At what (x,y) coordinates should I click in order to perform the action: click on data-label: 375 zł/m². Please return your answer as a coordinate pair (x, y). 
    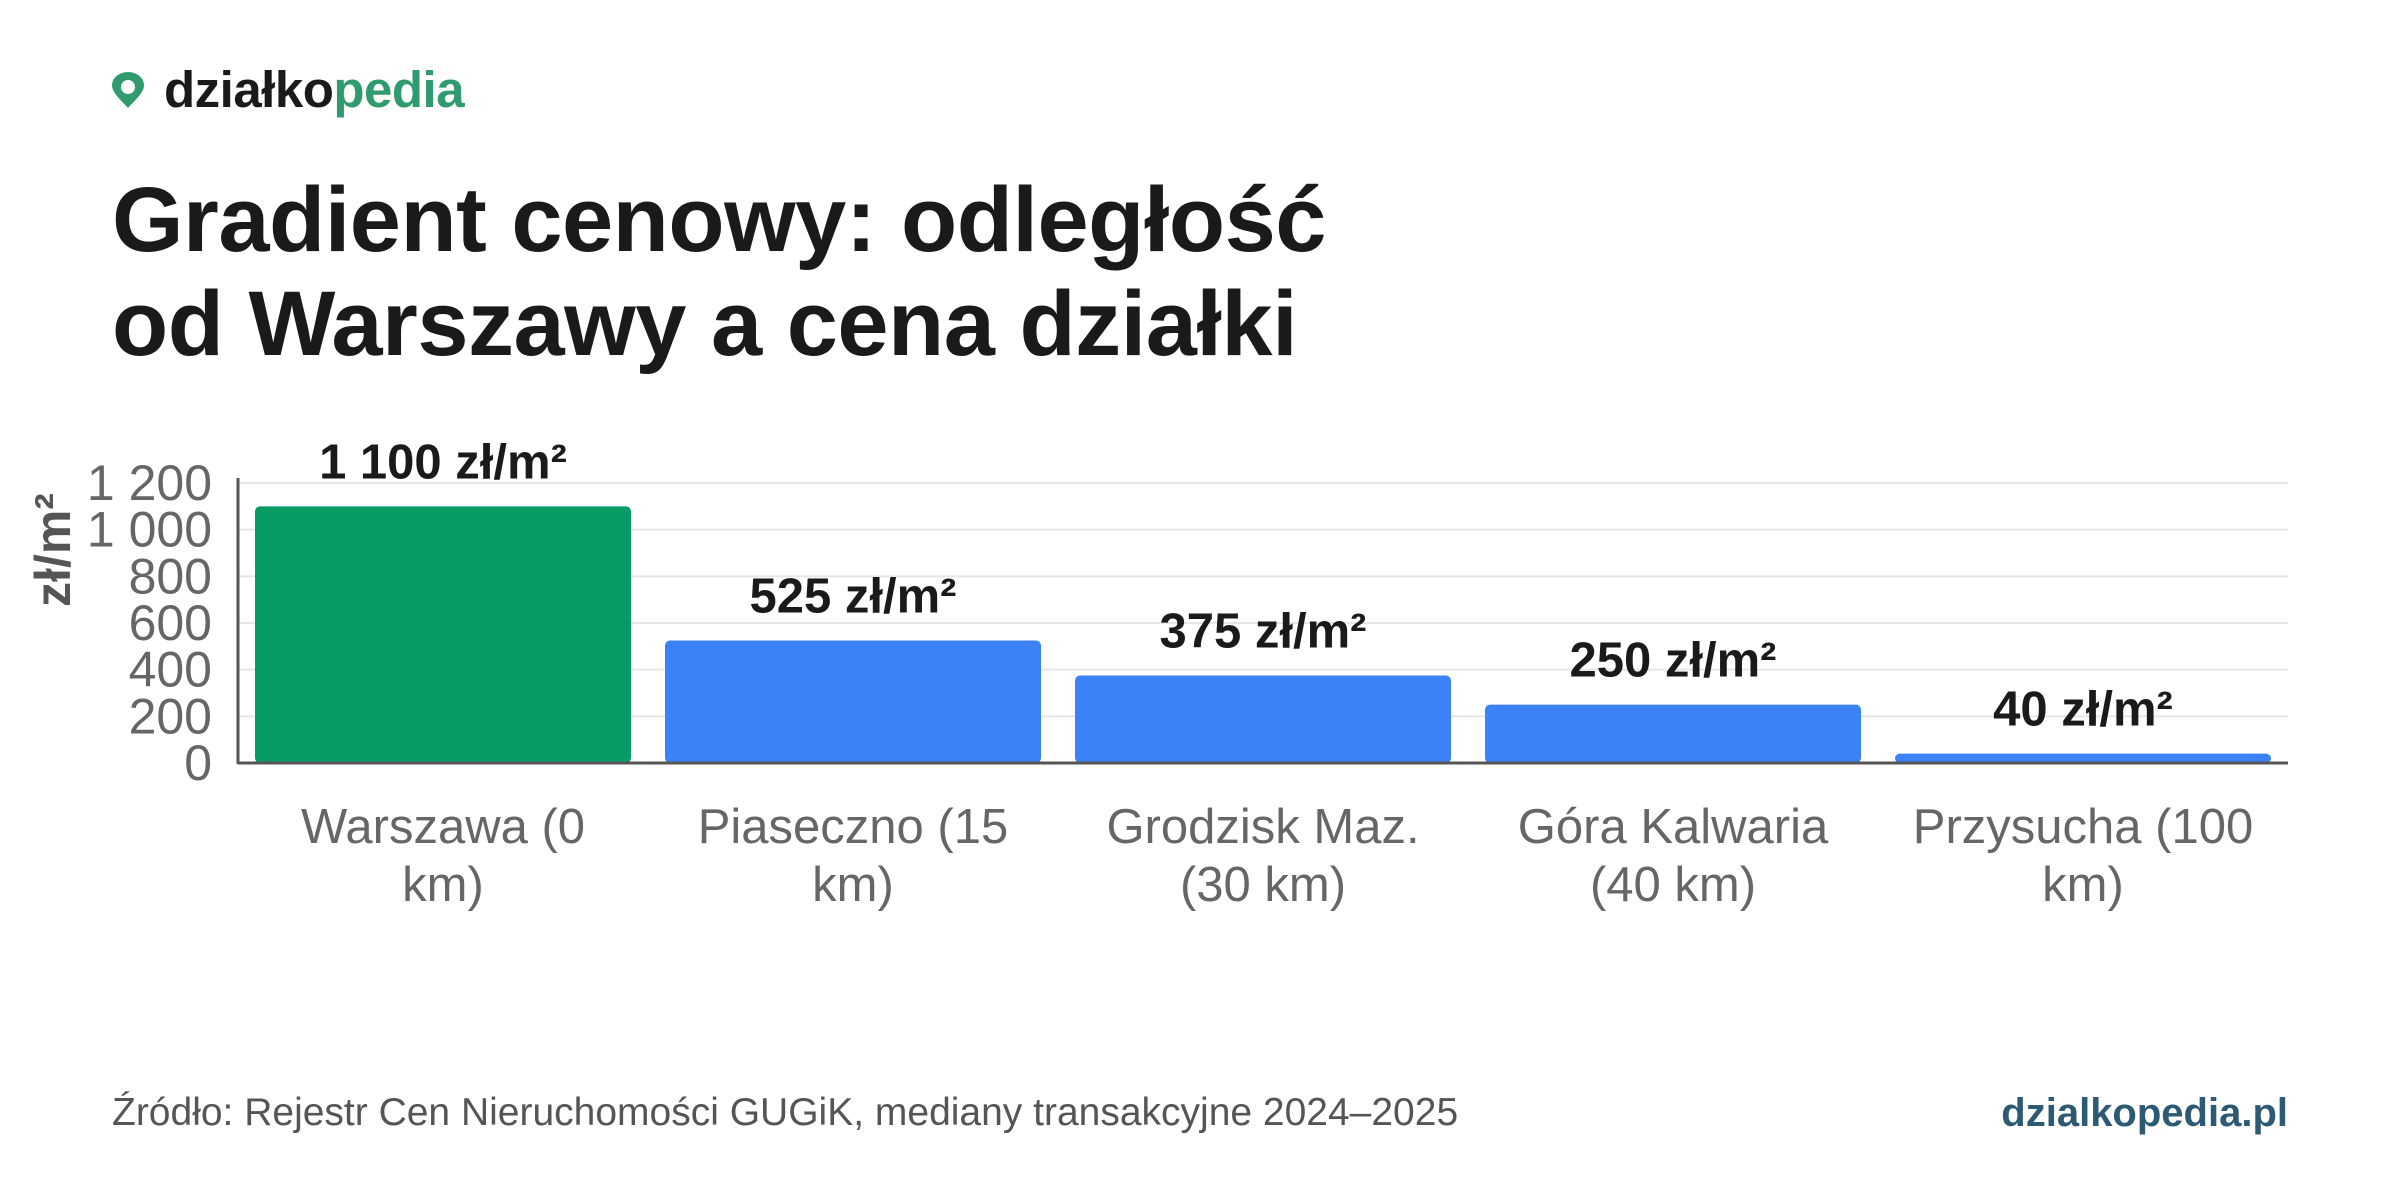
    Looking at the image, I should click on (1263, 632).